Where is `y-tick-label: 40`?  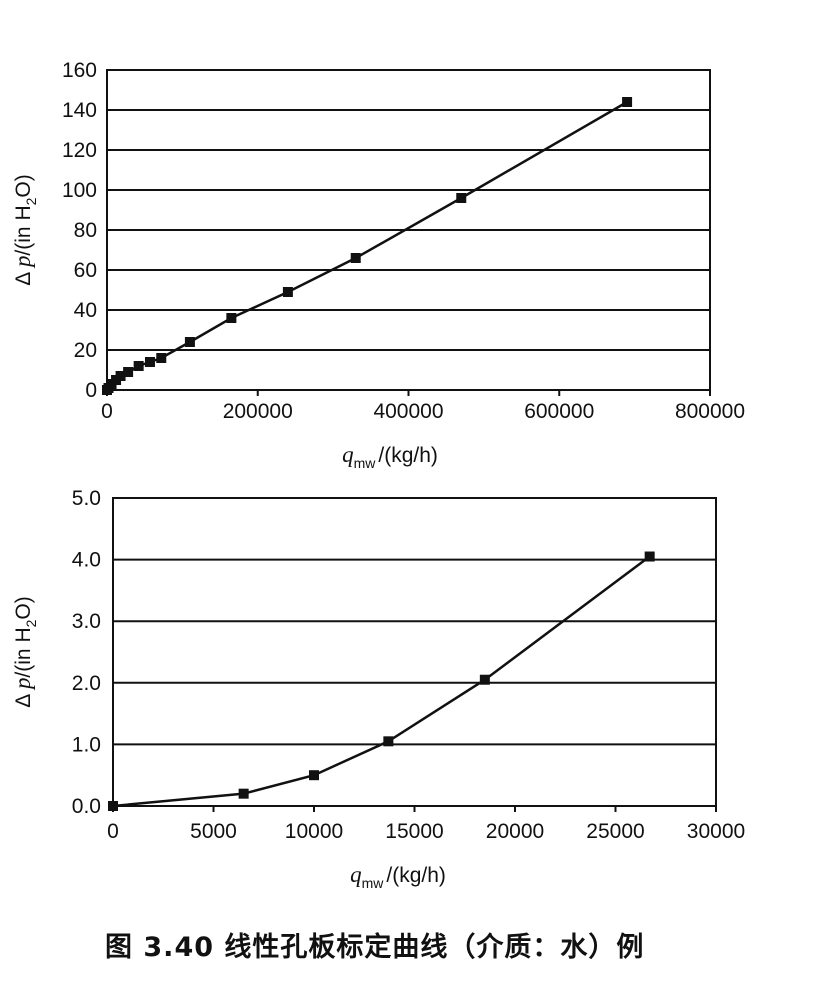
y-tick-label: 40 is located at coordinates (85, 310).